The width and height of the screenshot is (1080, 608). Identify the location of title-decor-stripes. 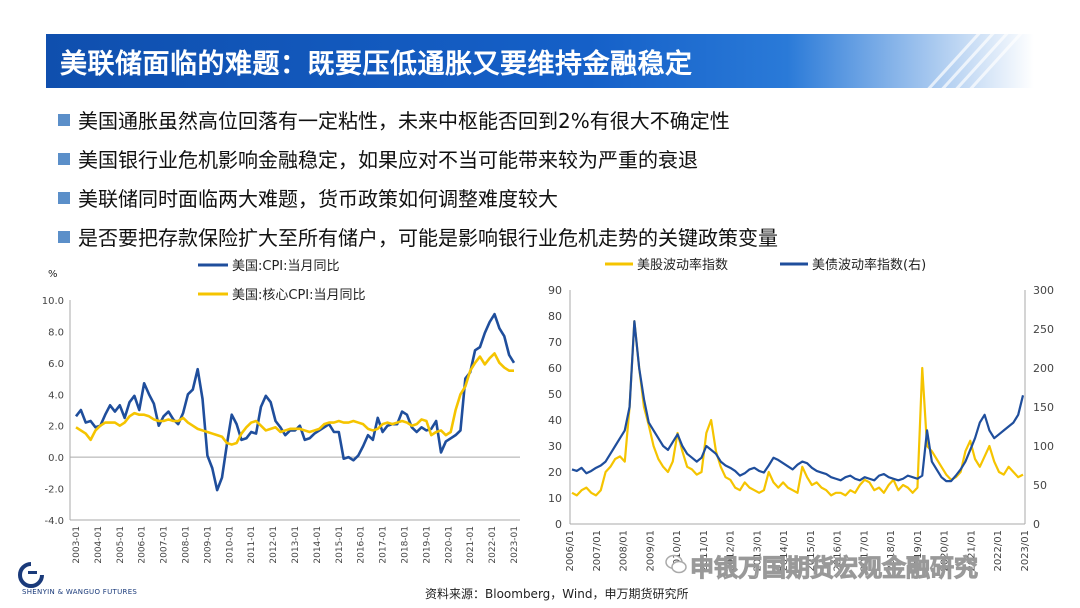
(975, 61).